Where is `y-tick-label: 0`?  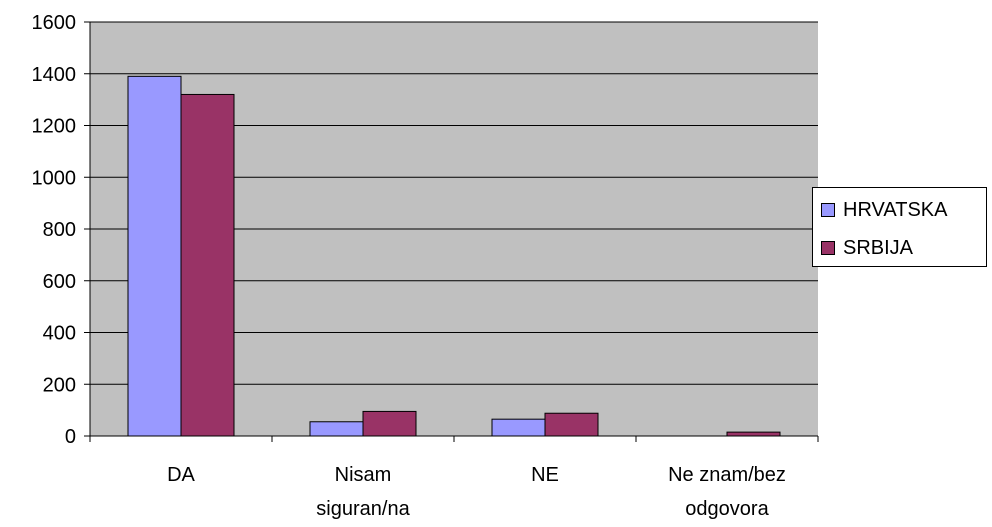
y-tick-label: 0 is located at coordinates (70, 437).